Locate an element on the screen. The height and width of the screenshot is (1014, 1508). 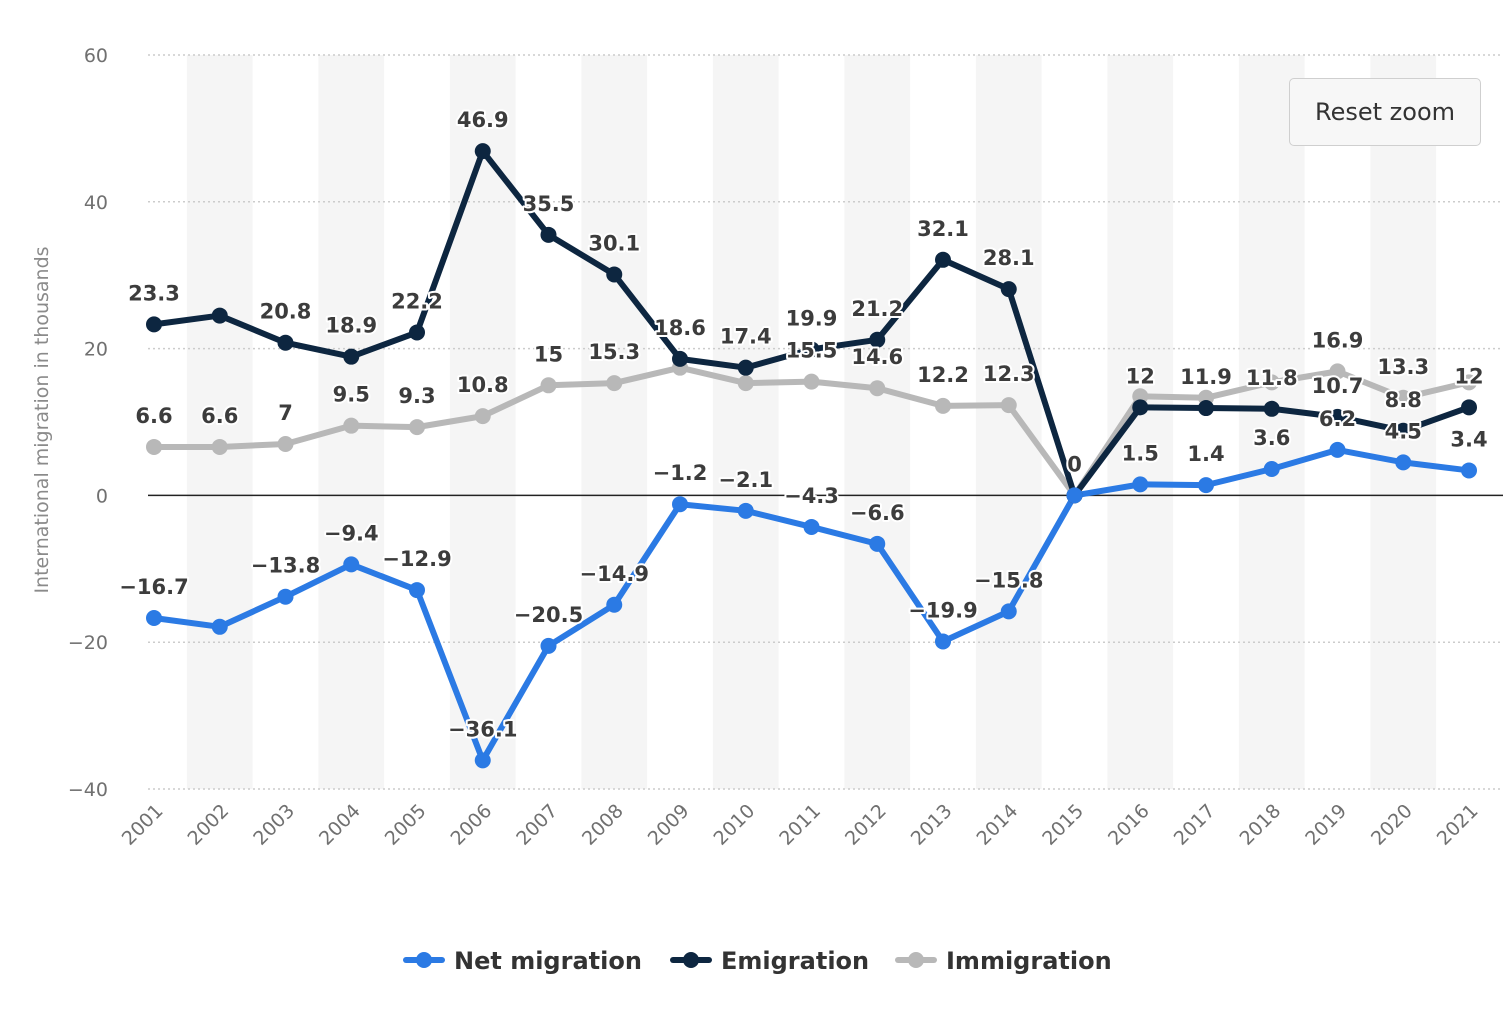
y-tick-label: −20 is located at coordinates (88, 643).